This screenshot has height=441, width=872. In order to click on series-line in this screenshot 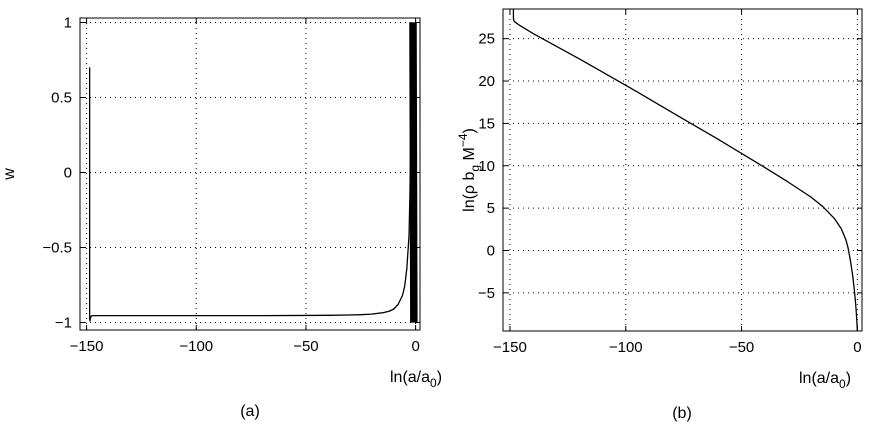, I will do `click(413, 172)`.